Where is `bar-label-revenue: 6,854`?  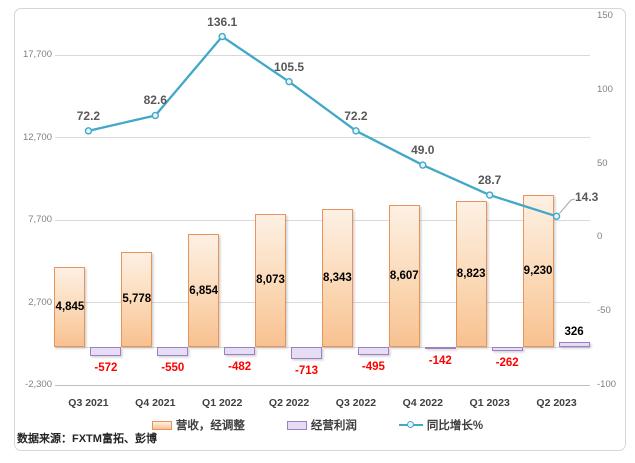
bar-label-revenue: 6,854 is located at coordinates (204, 290).